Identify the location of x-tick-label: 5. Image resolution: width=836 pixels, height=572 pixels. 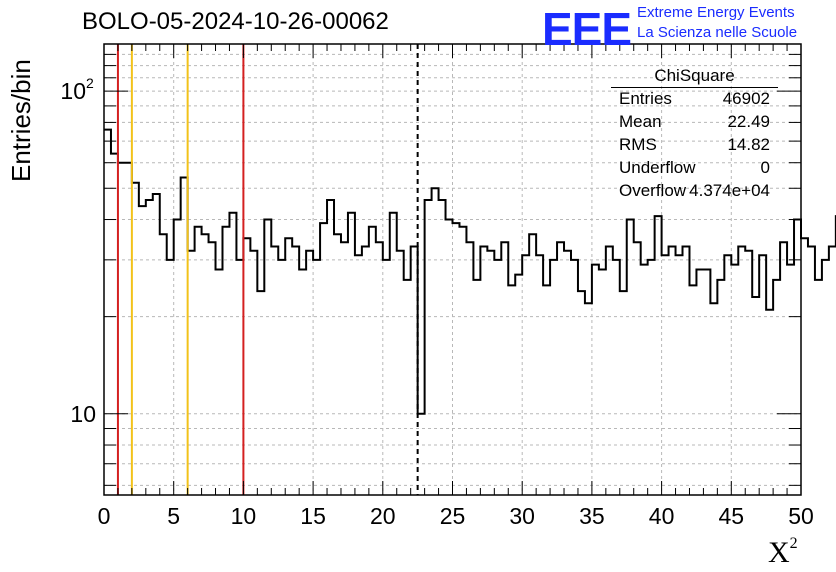
(173, 516).